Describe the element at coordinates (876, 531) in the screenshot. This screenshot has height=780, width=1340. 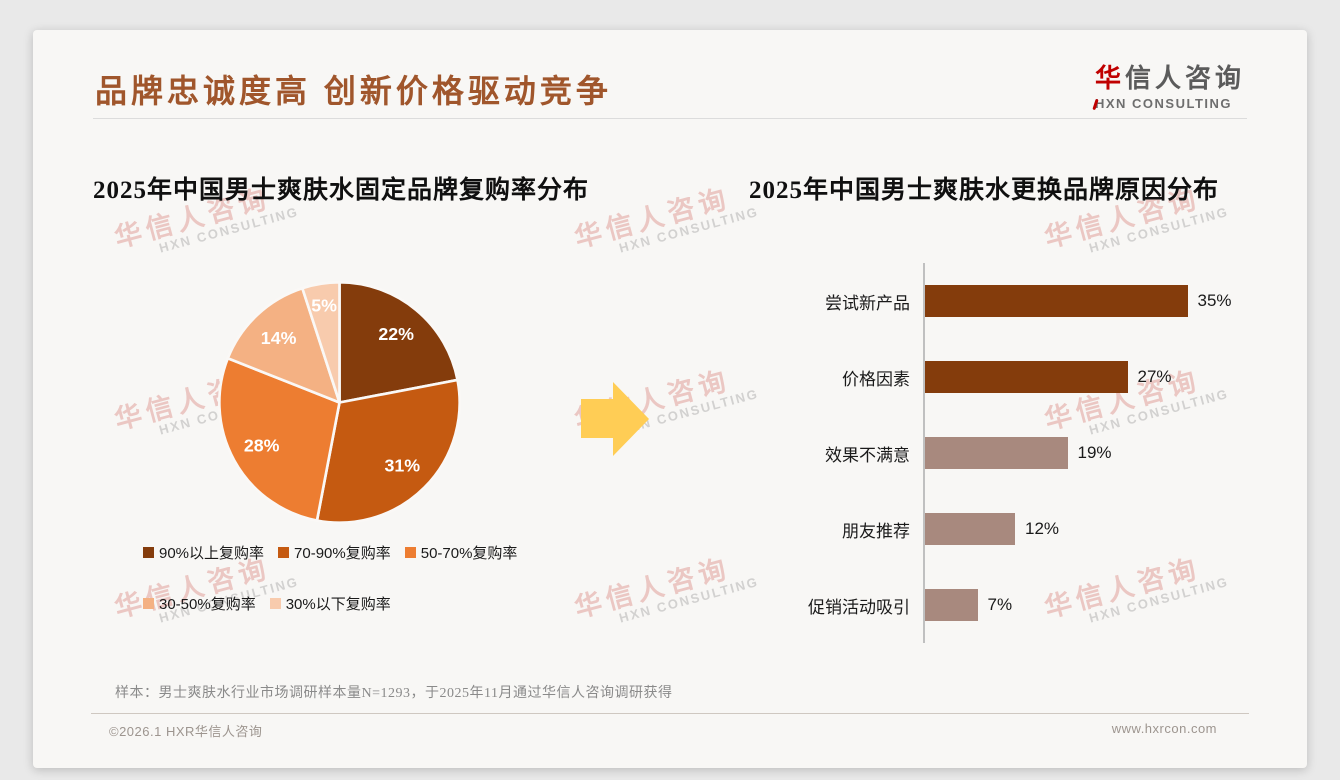
I see `bar-category-label: 朋友推荐` at that location.